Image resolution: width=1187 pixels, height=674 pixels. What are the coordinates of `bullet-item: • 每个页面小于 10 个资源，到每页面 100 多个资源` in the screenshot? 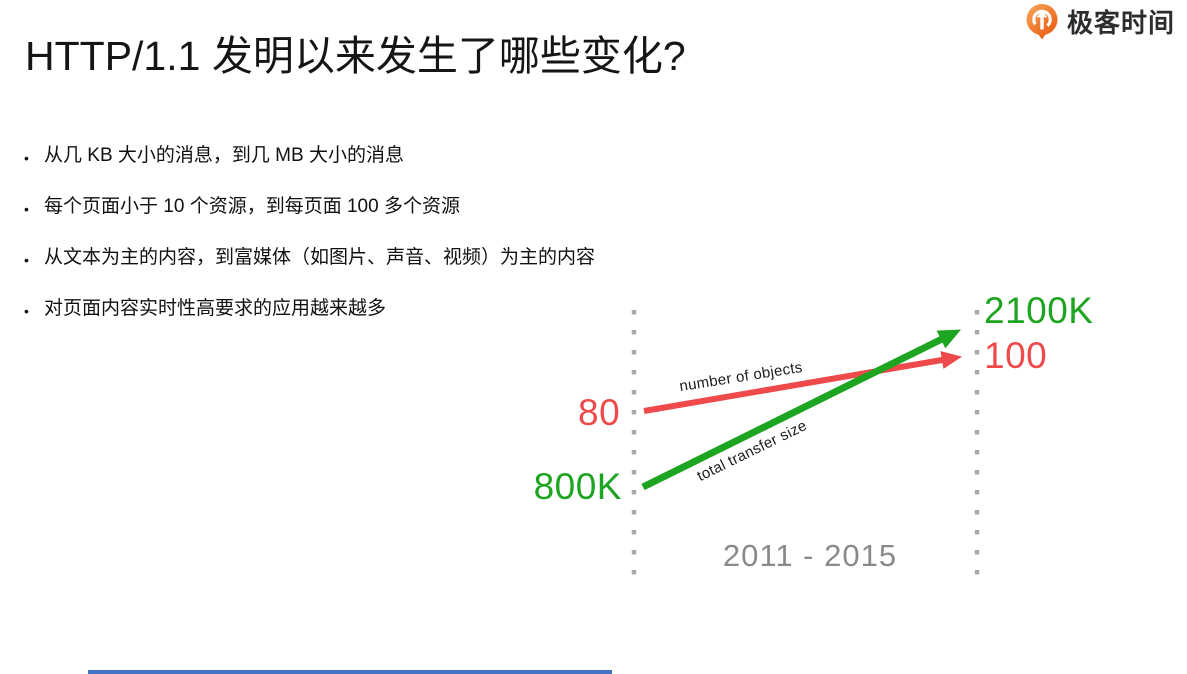 It's located at (309, 206).